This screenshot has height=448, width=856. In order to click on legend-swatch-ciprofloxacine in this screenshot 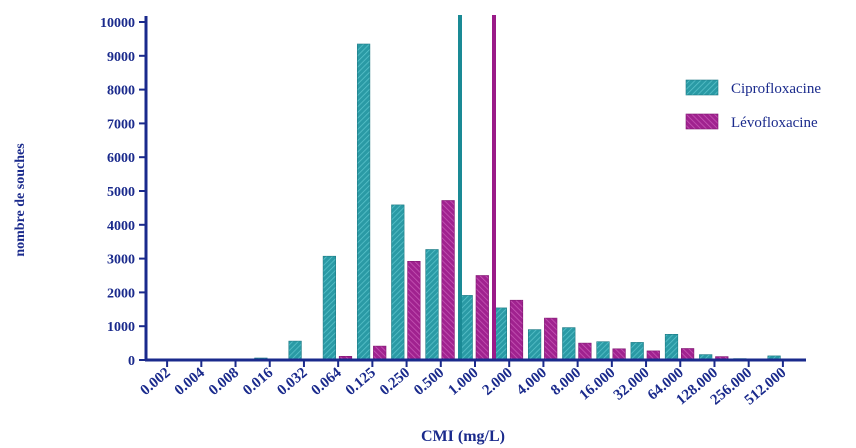, I will do `click(702, 87)`.